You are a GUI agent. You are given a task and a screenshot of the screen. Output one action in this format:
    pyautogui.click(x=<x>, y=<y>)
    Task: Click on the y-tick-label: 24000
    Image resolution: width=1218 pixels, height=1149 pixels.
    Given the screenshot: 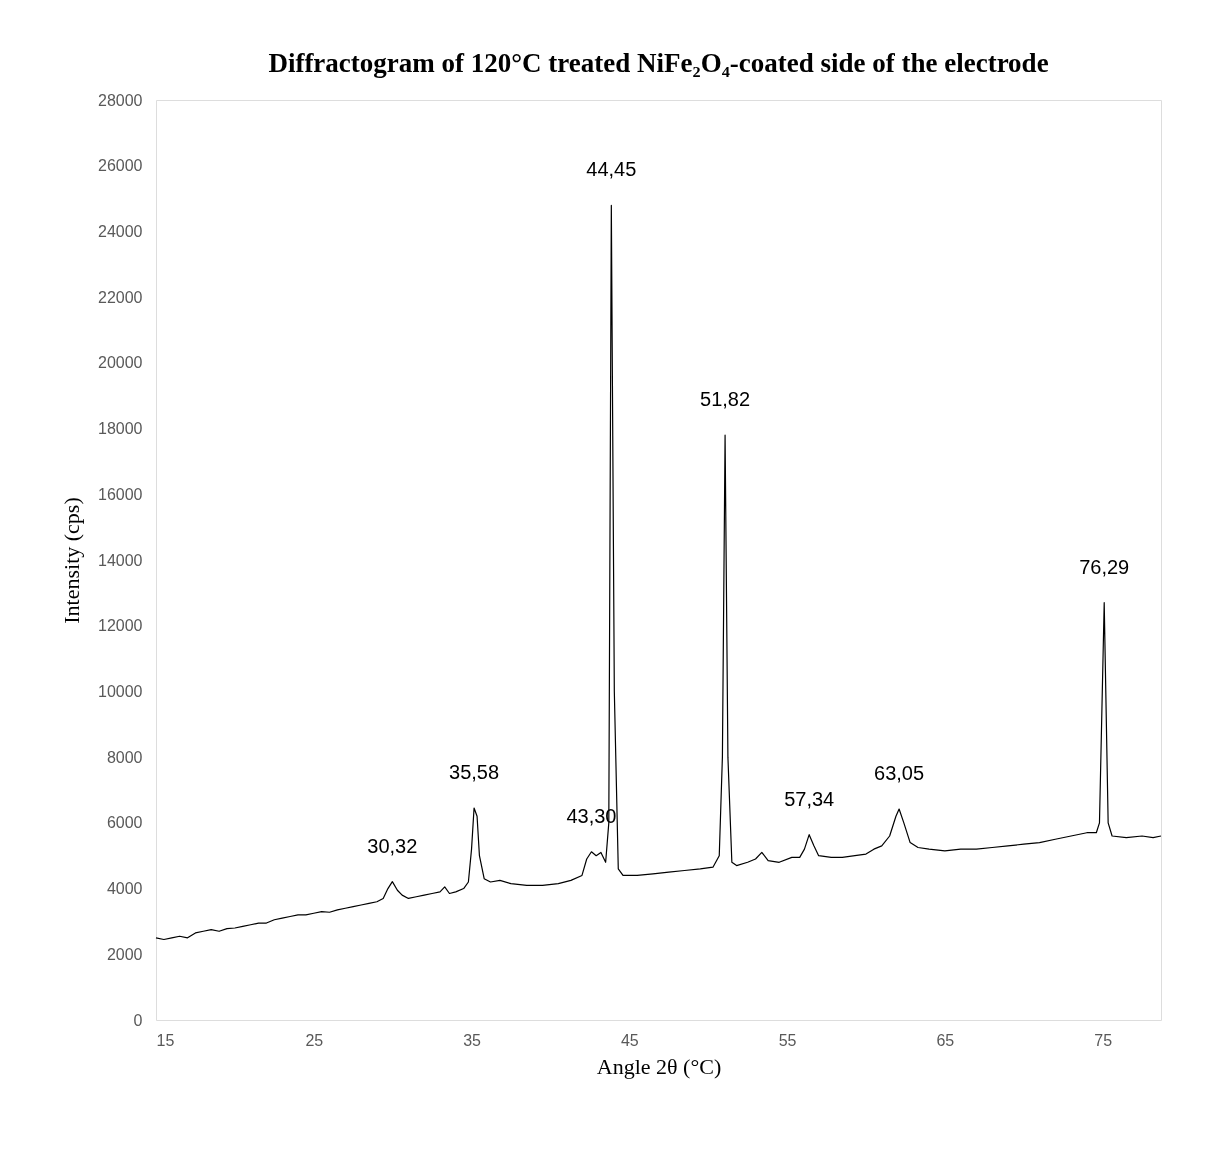 What is the action you would take?
    pyautogui.click(x=120, y=231)
    